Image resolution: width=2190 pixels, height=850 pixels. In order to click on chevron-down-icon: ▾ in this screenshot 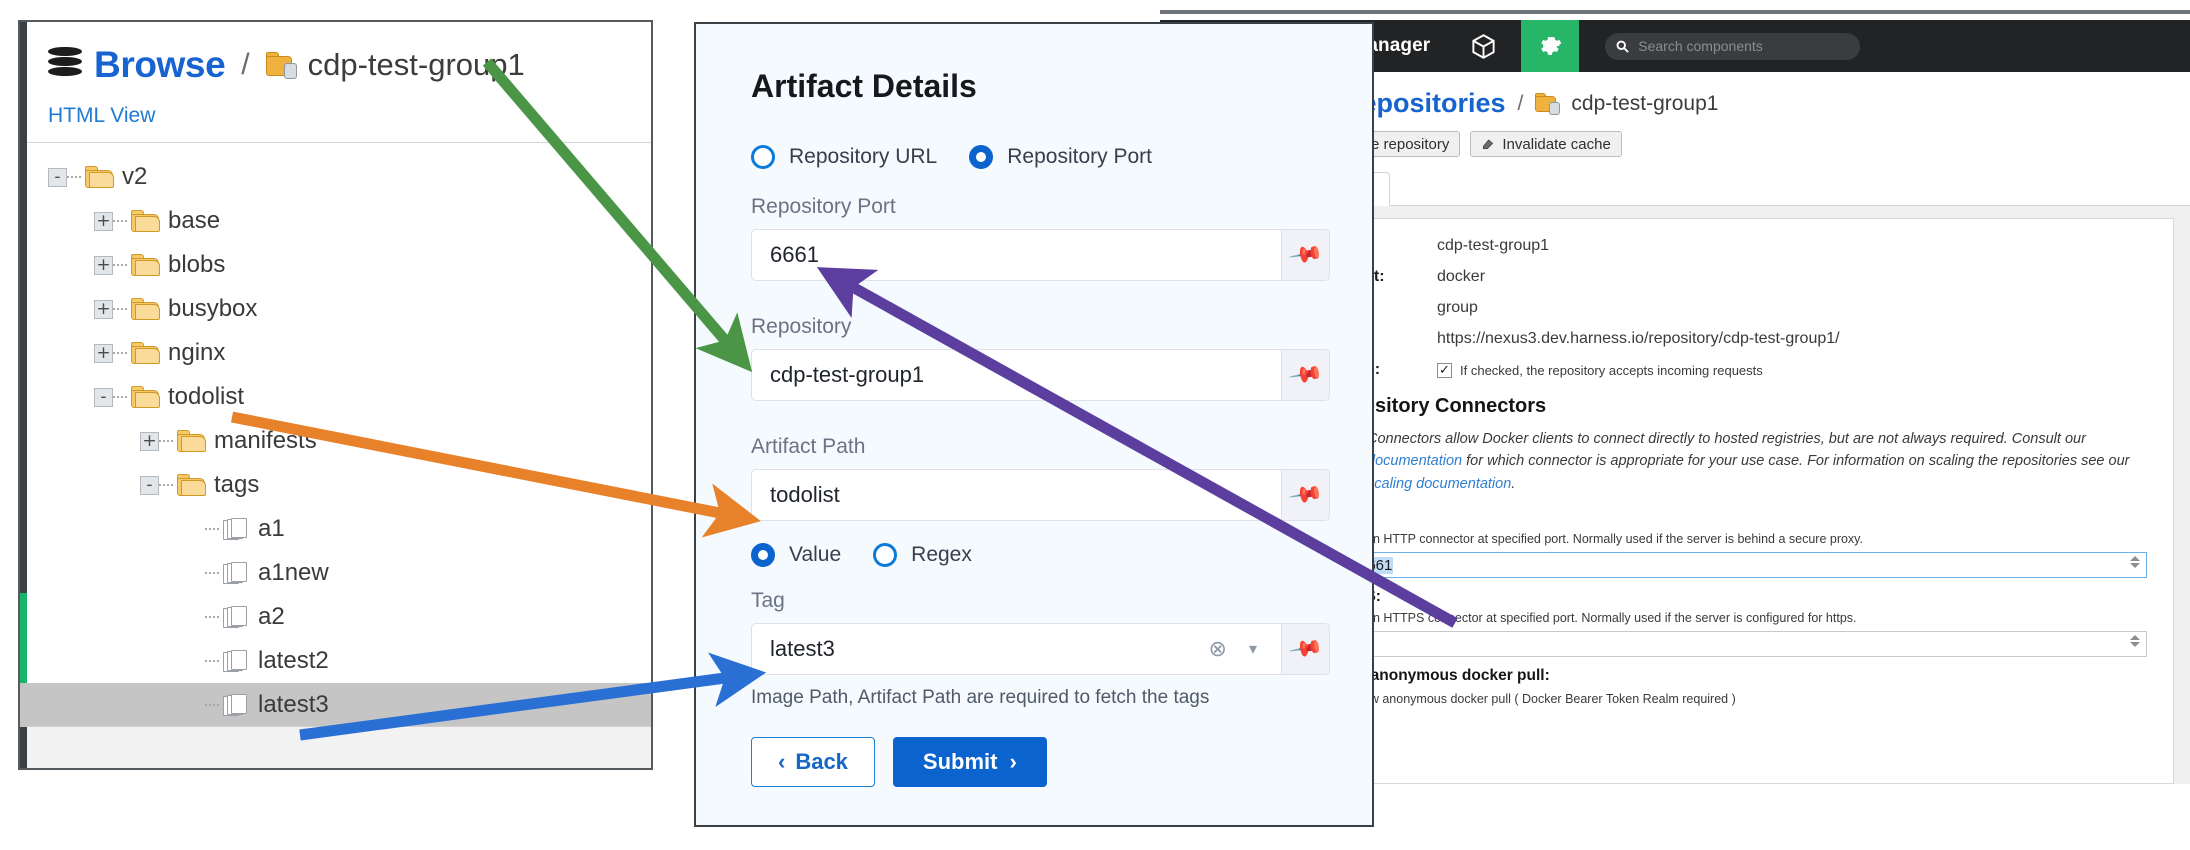, I will do `click(1252, 649)`.